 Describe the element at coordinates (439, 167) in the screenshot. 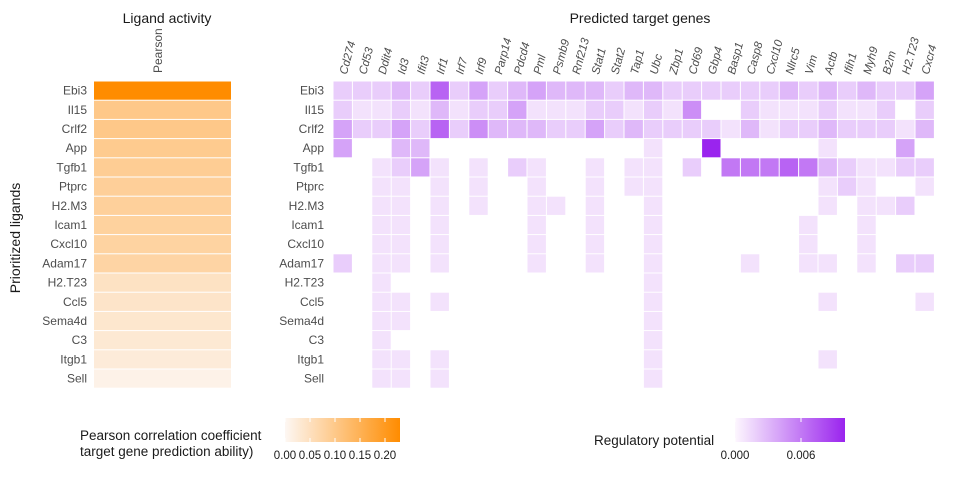

I see `target-cell-Tgfb1-Irf1` at that location.